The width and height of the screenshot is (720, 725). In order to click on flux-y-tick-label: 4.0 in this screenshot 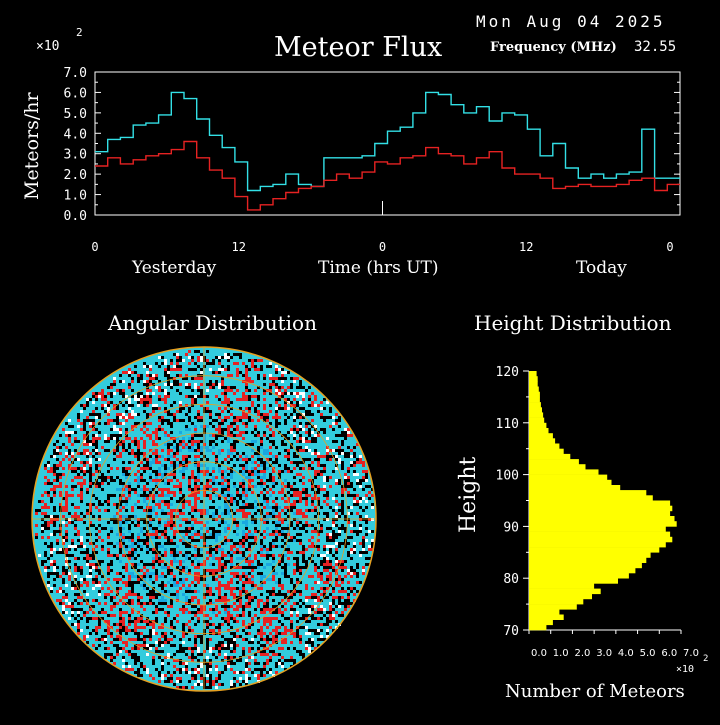, I will do `click(75, 134)`.